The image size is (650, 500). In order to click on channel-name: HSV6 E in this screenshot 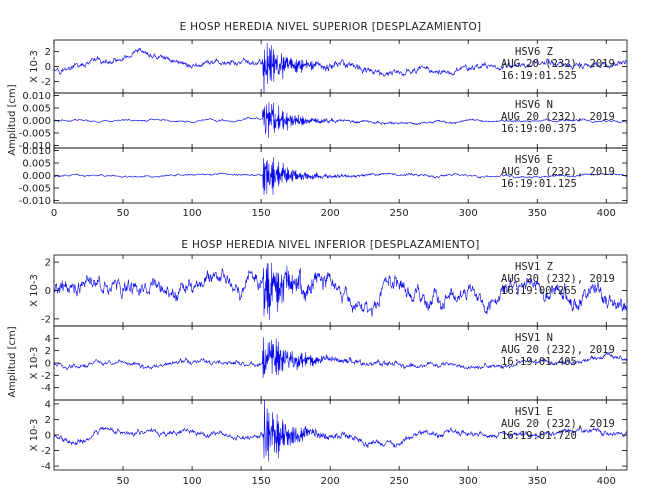, I will do `click(534, 160)`.